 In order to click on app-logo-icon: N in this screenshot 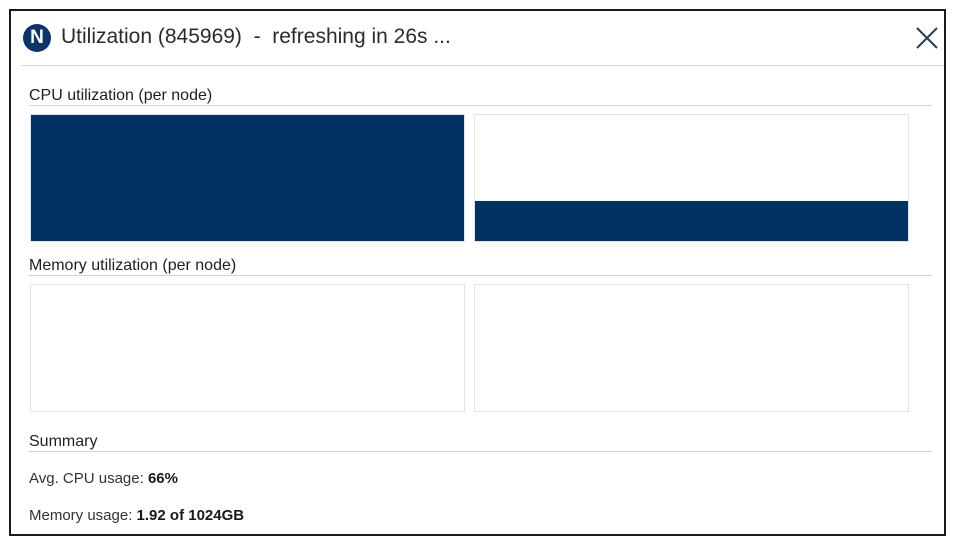, I will do `click(37, 38)`.